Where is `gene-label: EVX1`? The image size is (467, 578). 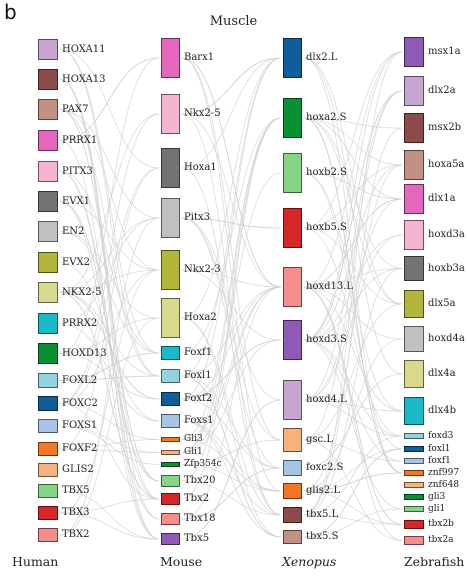
gene-label: EVX1 is located at coordinates (76, 201).